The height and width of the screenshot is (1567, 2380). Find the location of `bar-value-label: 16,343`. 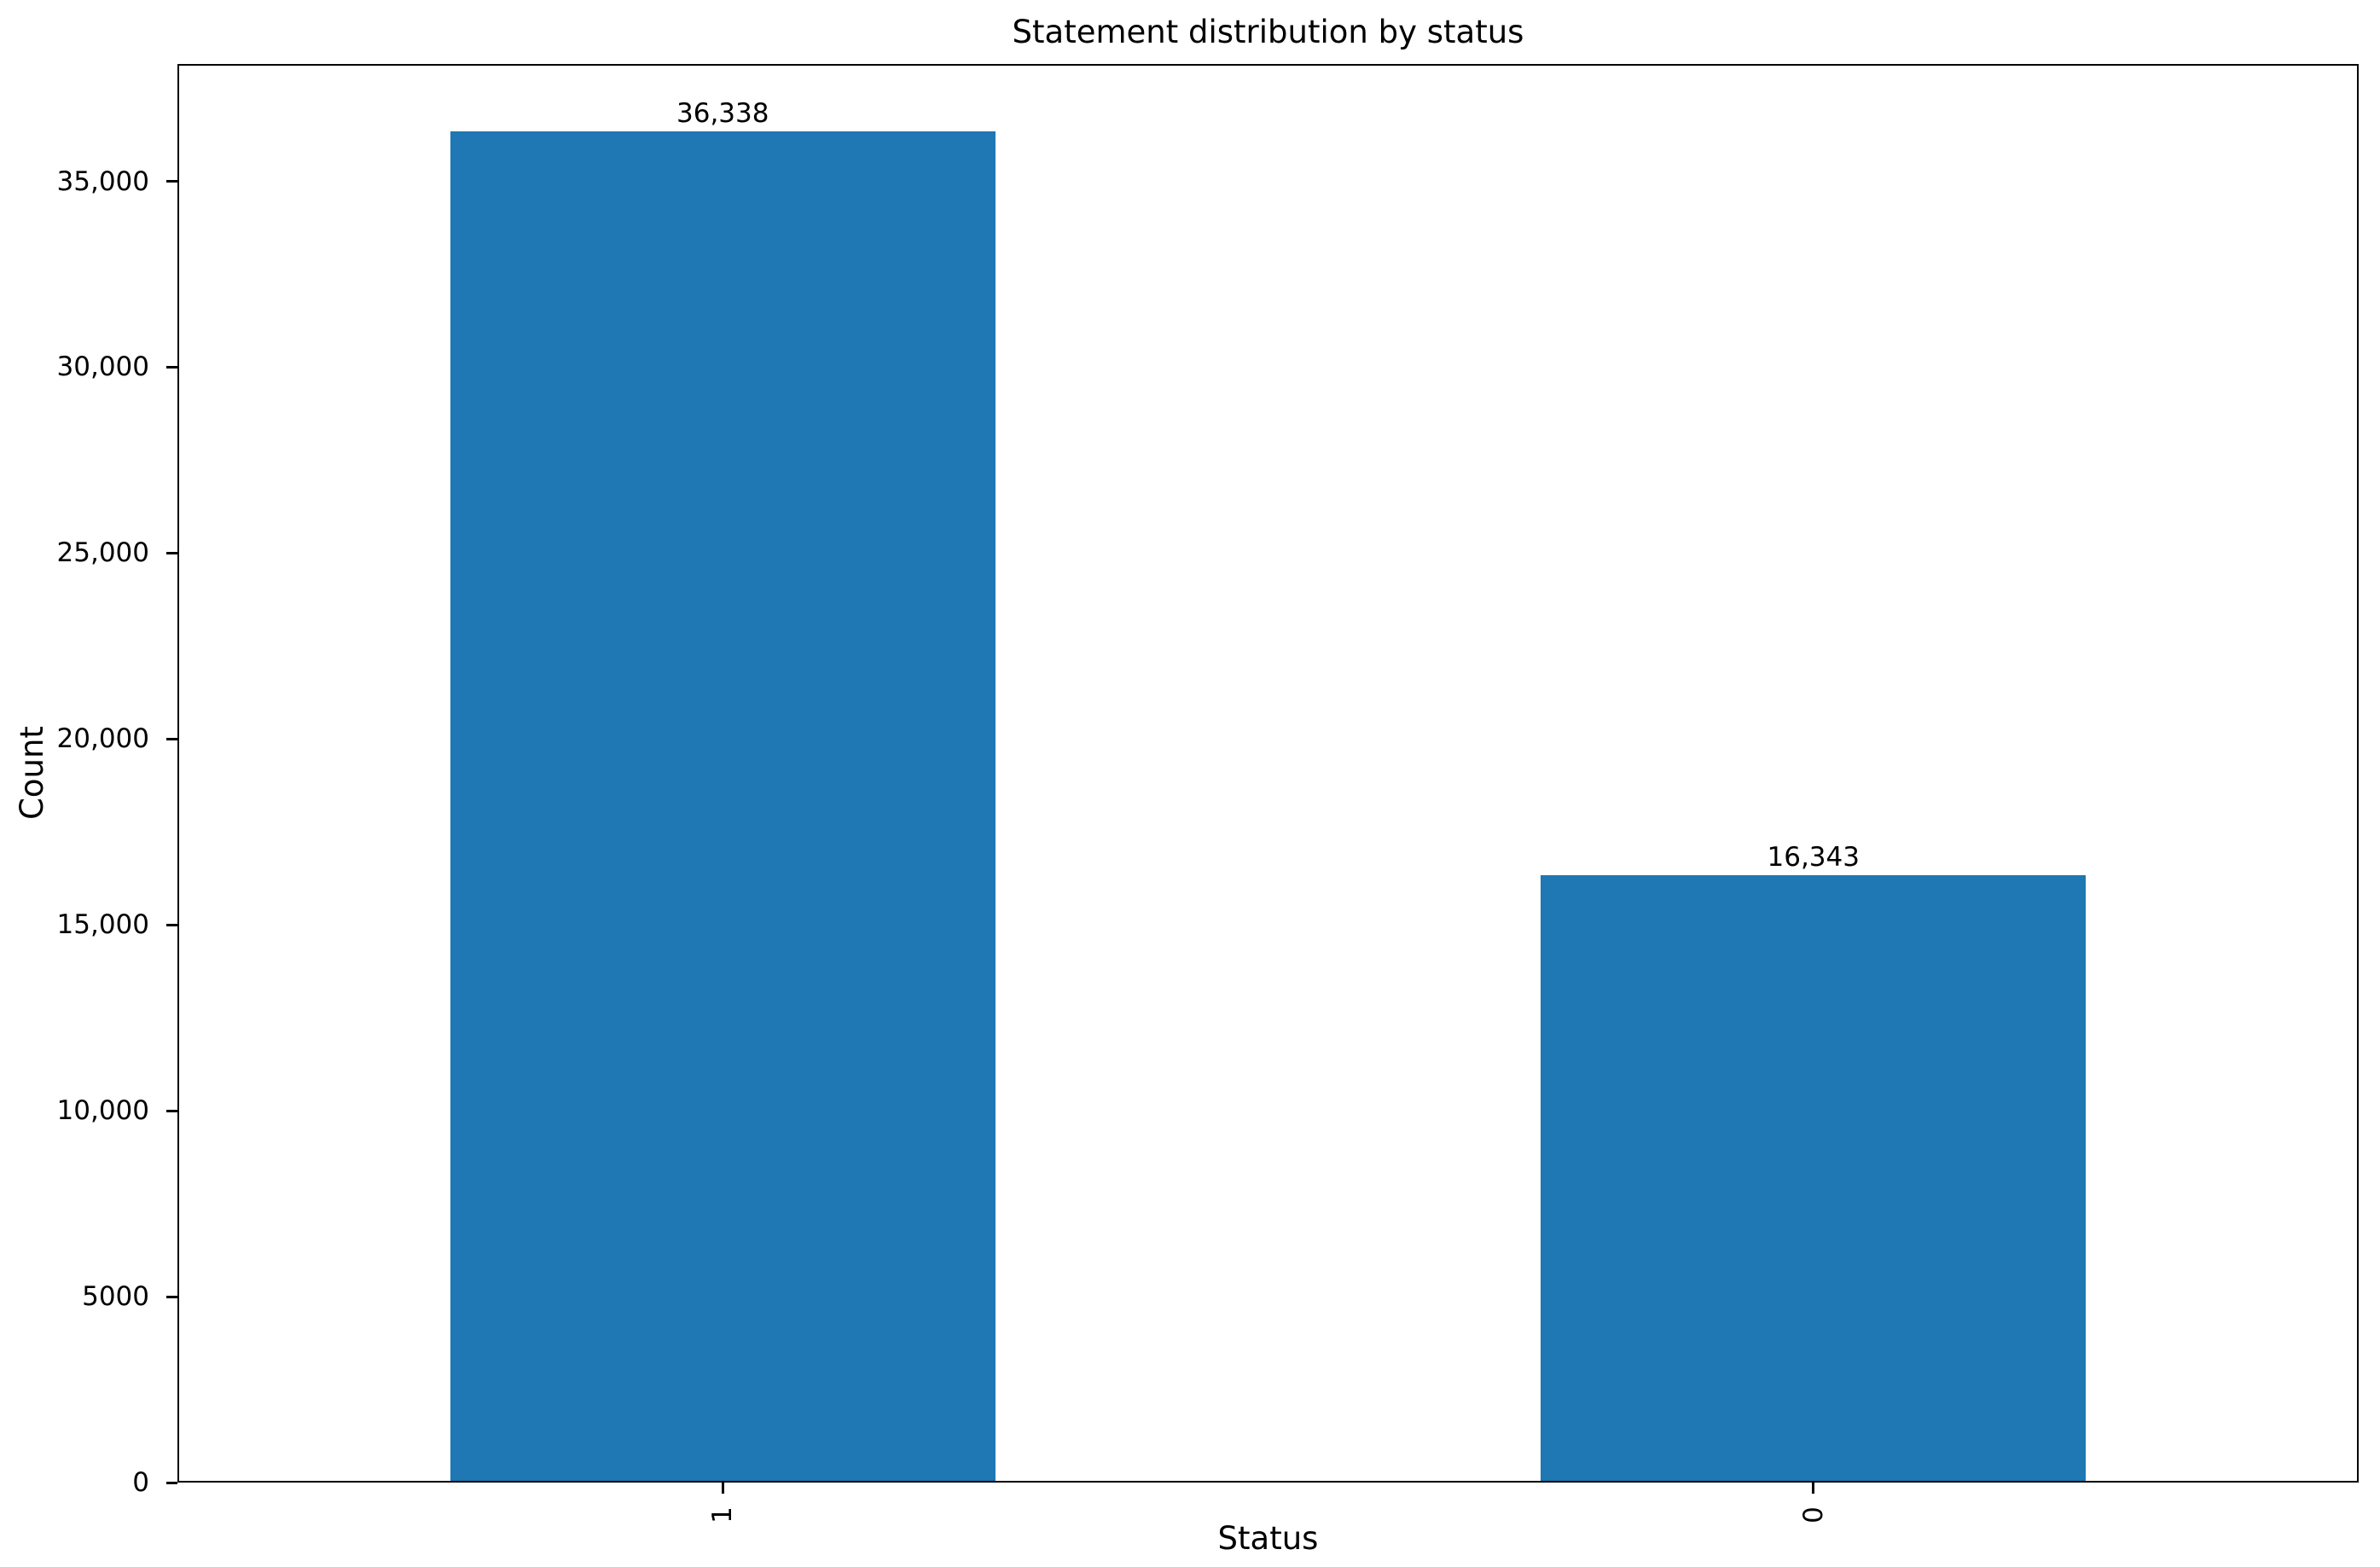

bar-value-label: 16,343 is located at coordinates (1813, 857).